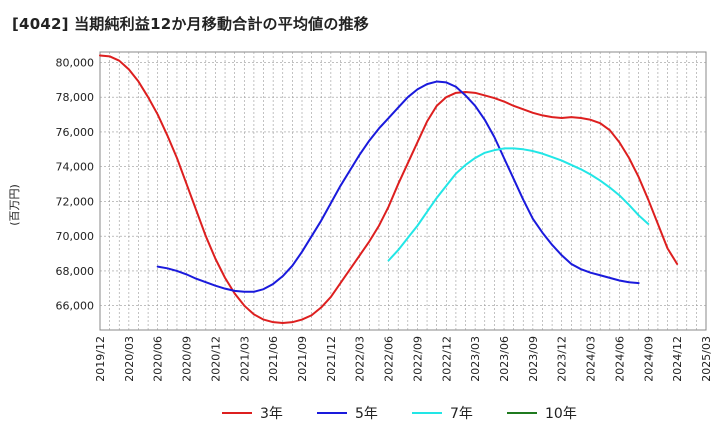 The width and height of the screenshot is (720, 440). I want to click on y-tick-label: 74,000, so click(75, 167).